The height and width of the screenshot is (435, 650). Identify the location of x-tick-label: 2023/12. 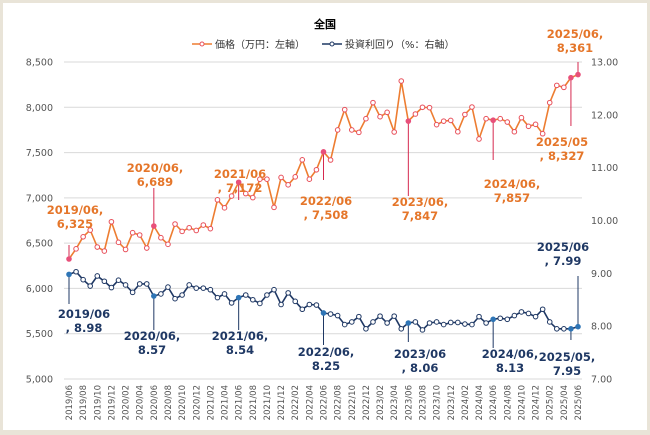
(452, 402).